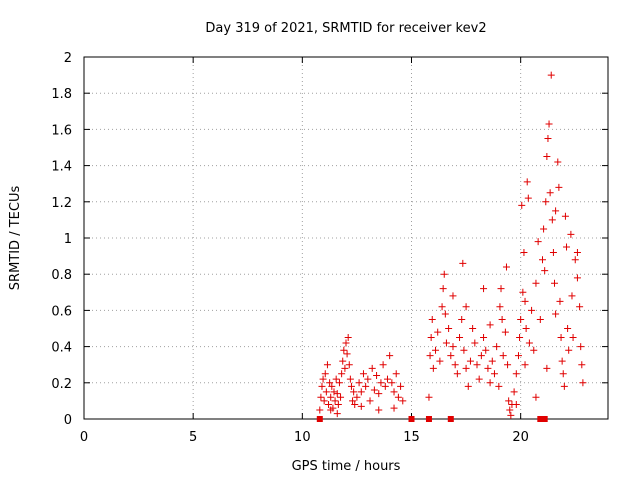 This screenshot has width=640, height=480. Describe the element at coordinates (61, 130) in the screenshot. I see `y-tick-label: 1.6` at that location.